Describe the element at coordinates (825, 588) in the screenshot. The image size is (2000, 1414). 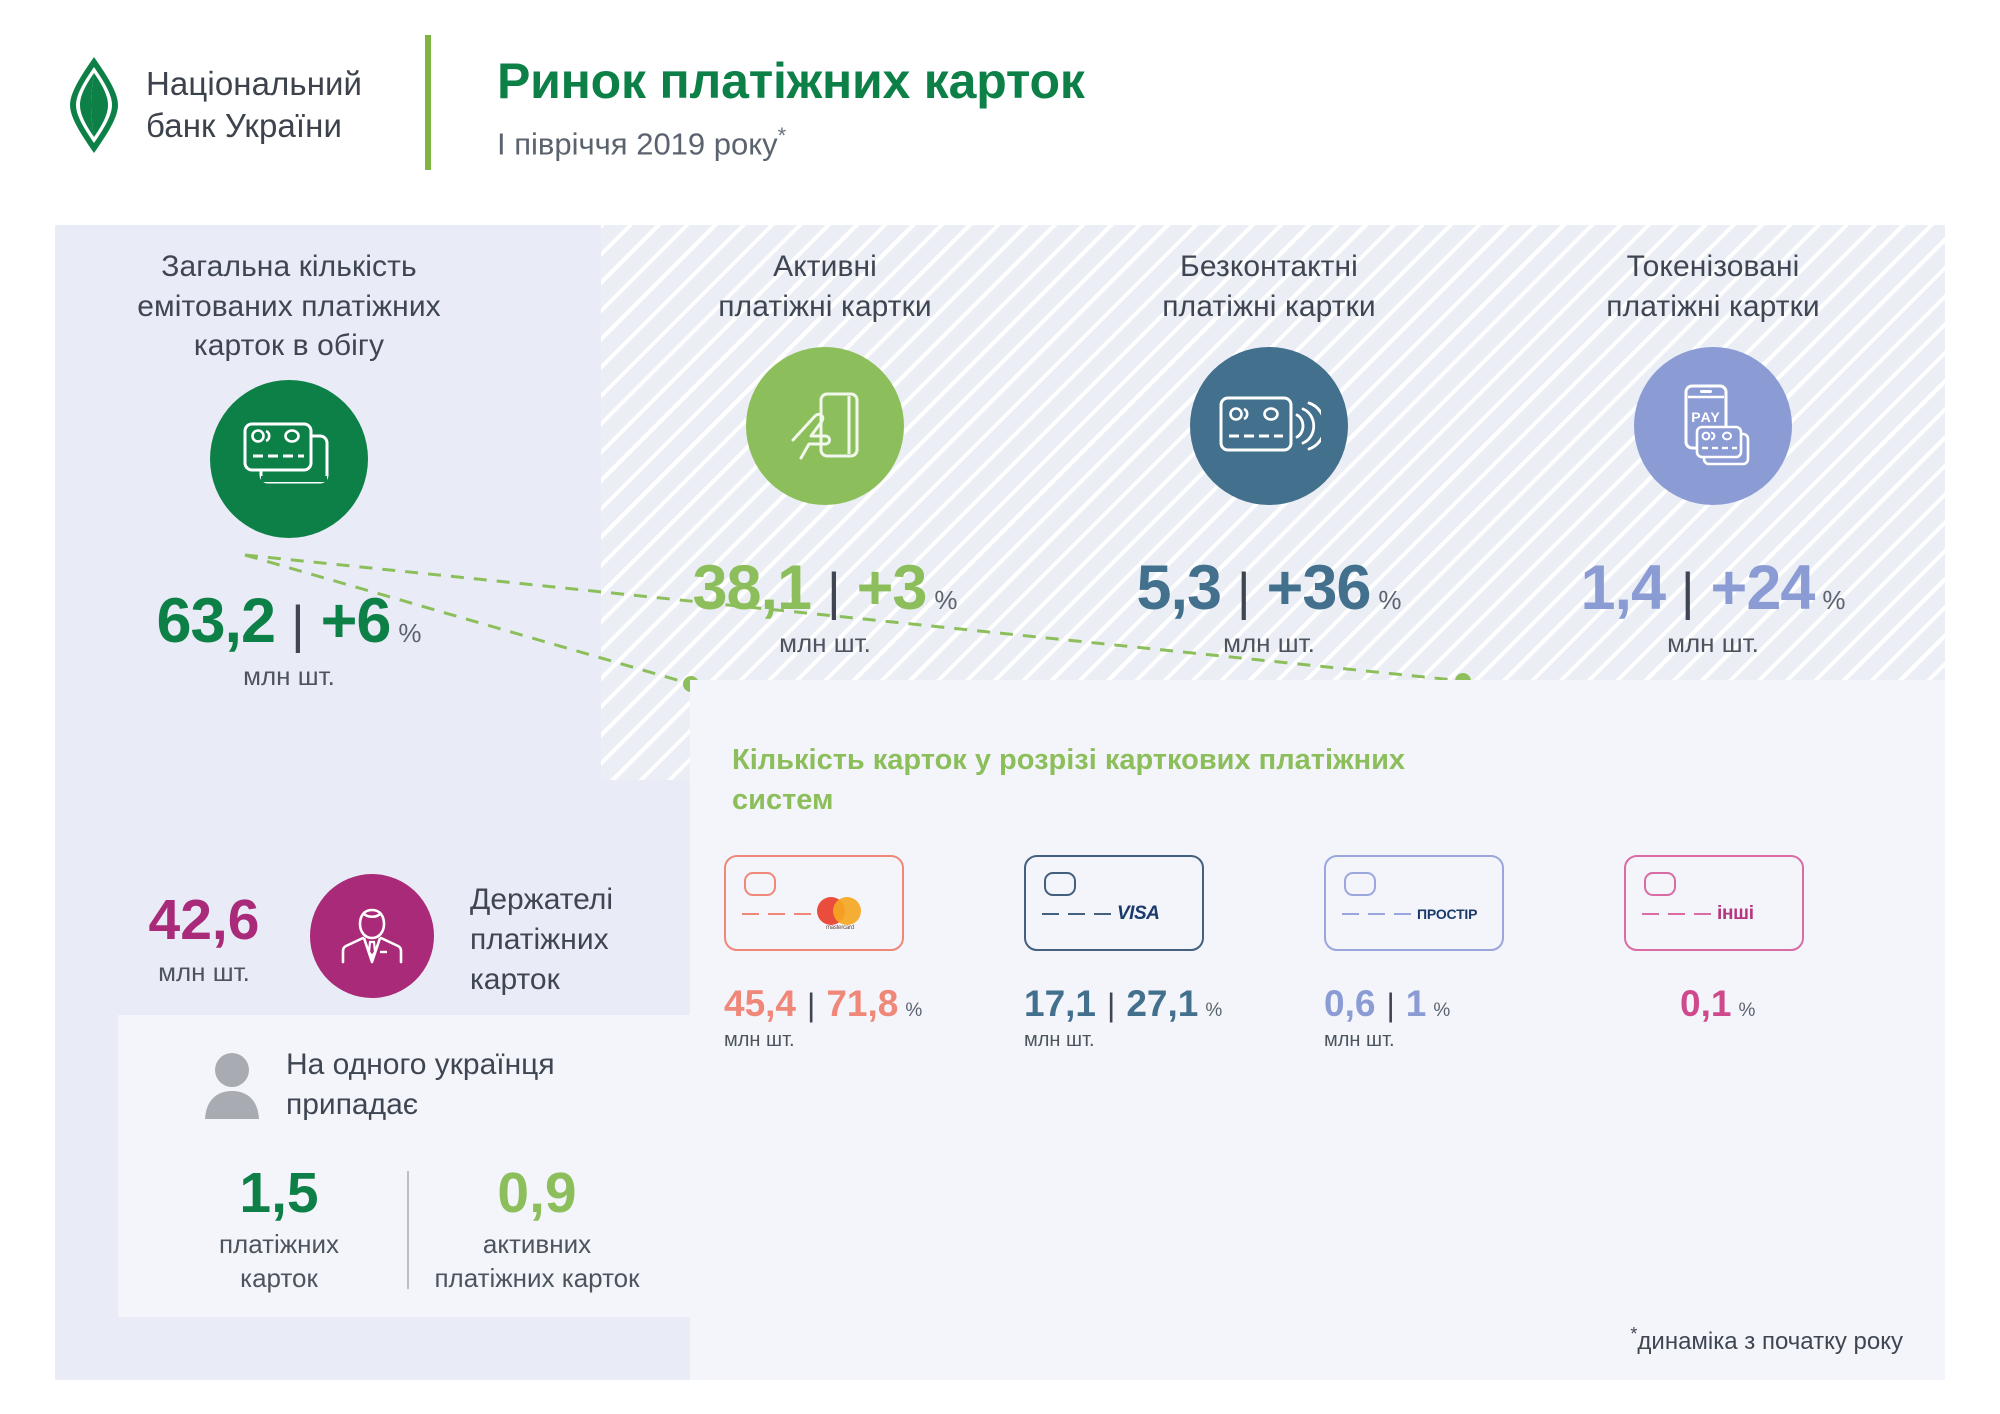
I see `stat-value-line: 38,1 | +3 %` at that location.